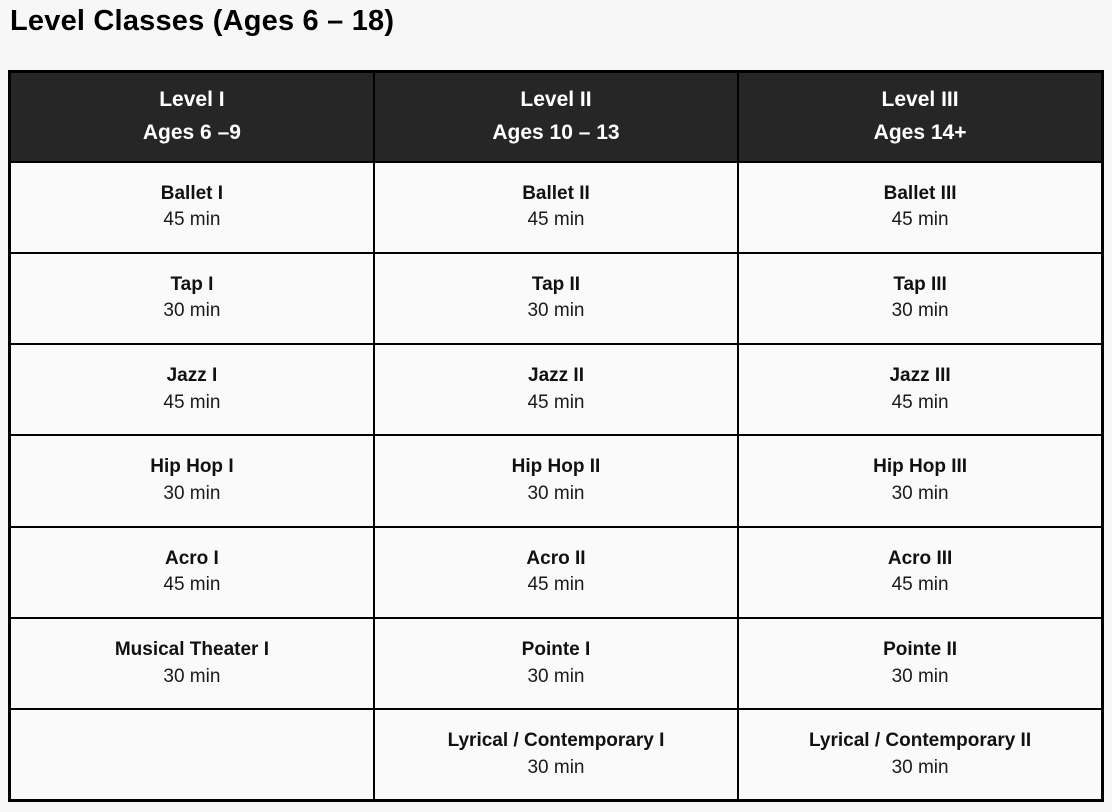 The height and width of the screenshot is (812, 1112). I want to click on header-level-3-ages: Ages 14+, so click(920, 132).